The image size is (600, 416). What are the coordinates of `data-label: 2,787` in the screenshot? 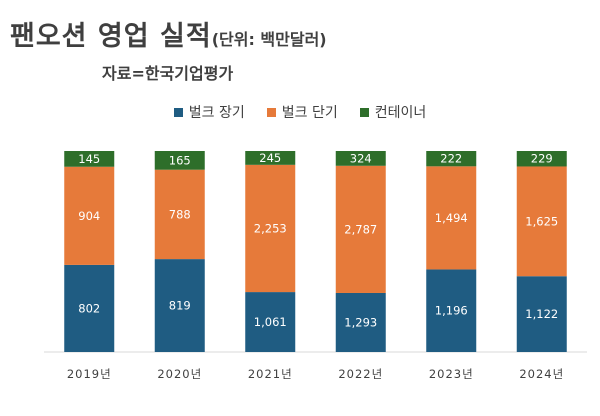 It's located at (360, 229).